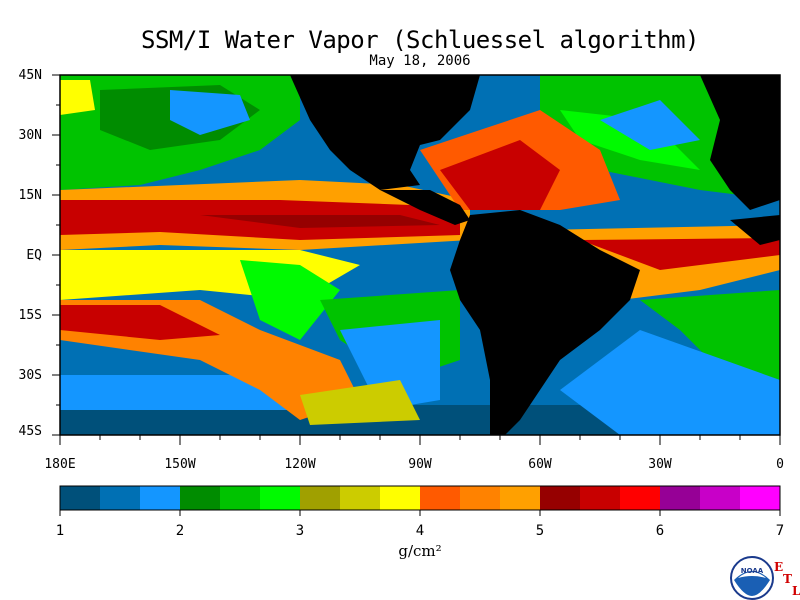 This screenshot has width=800, height=600. I want to click on etl-letter-t: T, so click(787, 579).